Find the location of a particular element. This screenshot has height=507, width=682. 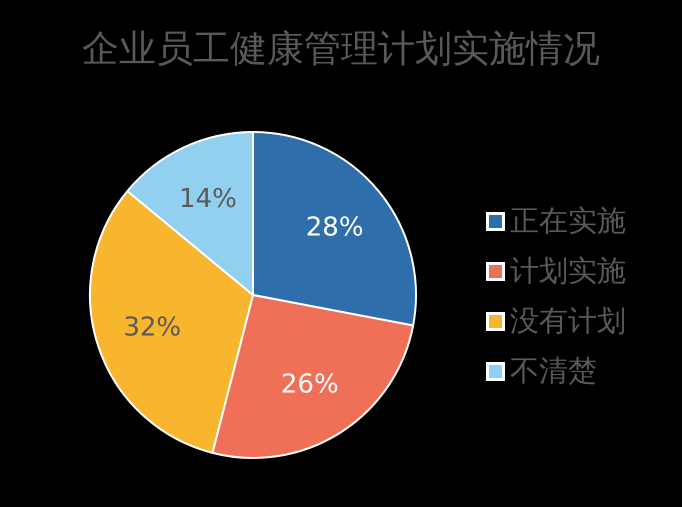

chart-title: 企业员工健康管理计划实施情况 is located at coordinates (341, 48).